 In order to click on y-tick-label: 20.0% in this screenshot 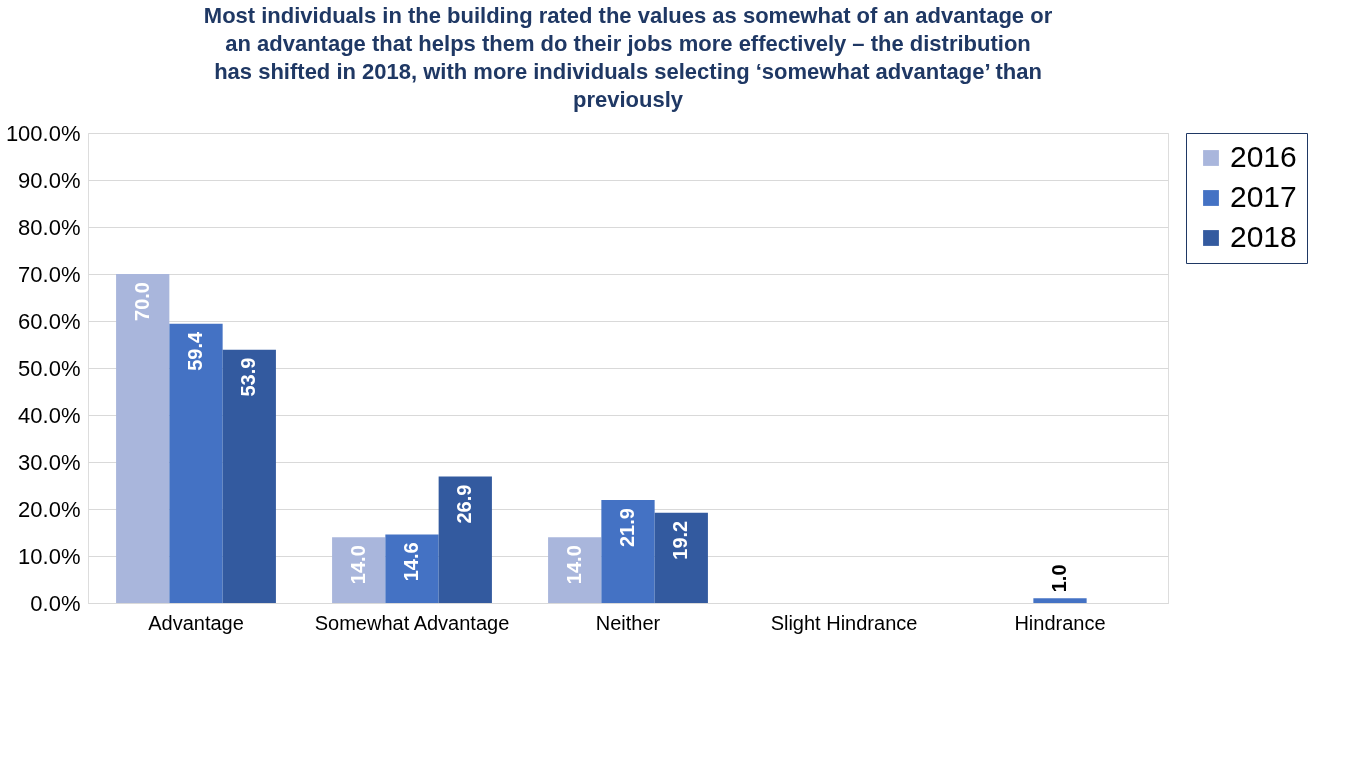, I will do `click(49, 509)`.